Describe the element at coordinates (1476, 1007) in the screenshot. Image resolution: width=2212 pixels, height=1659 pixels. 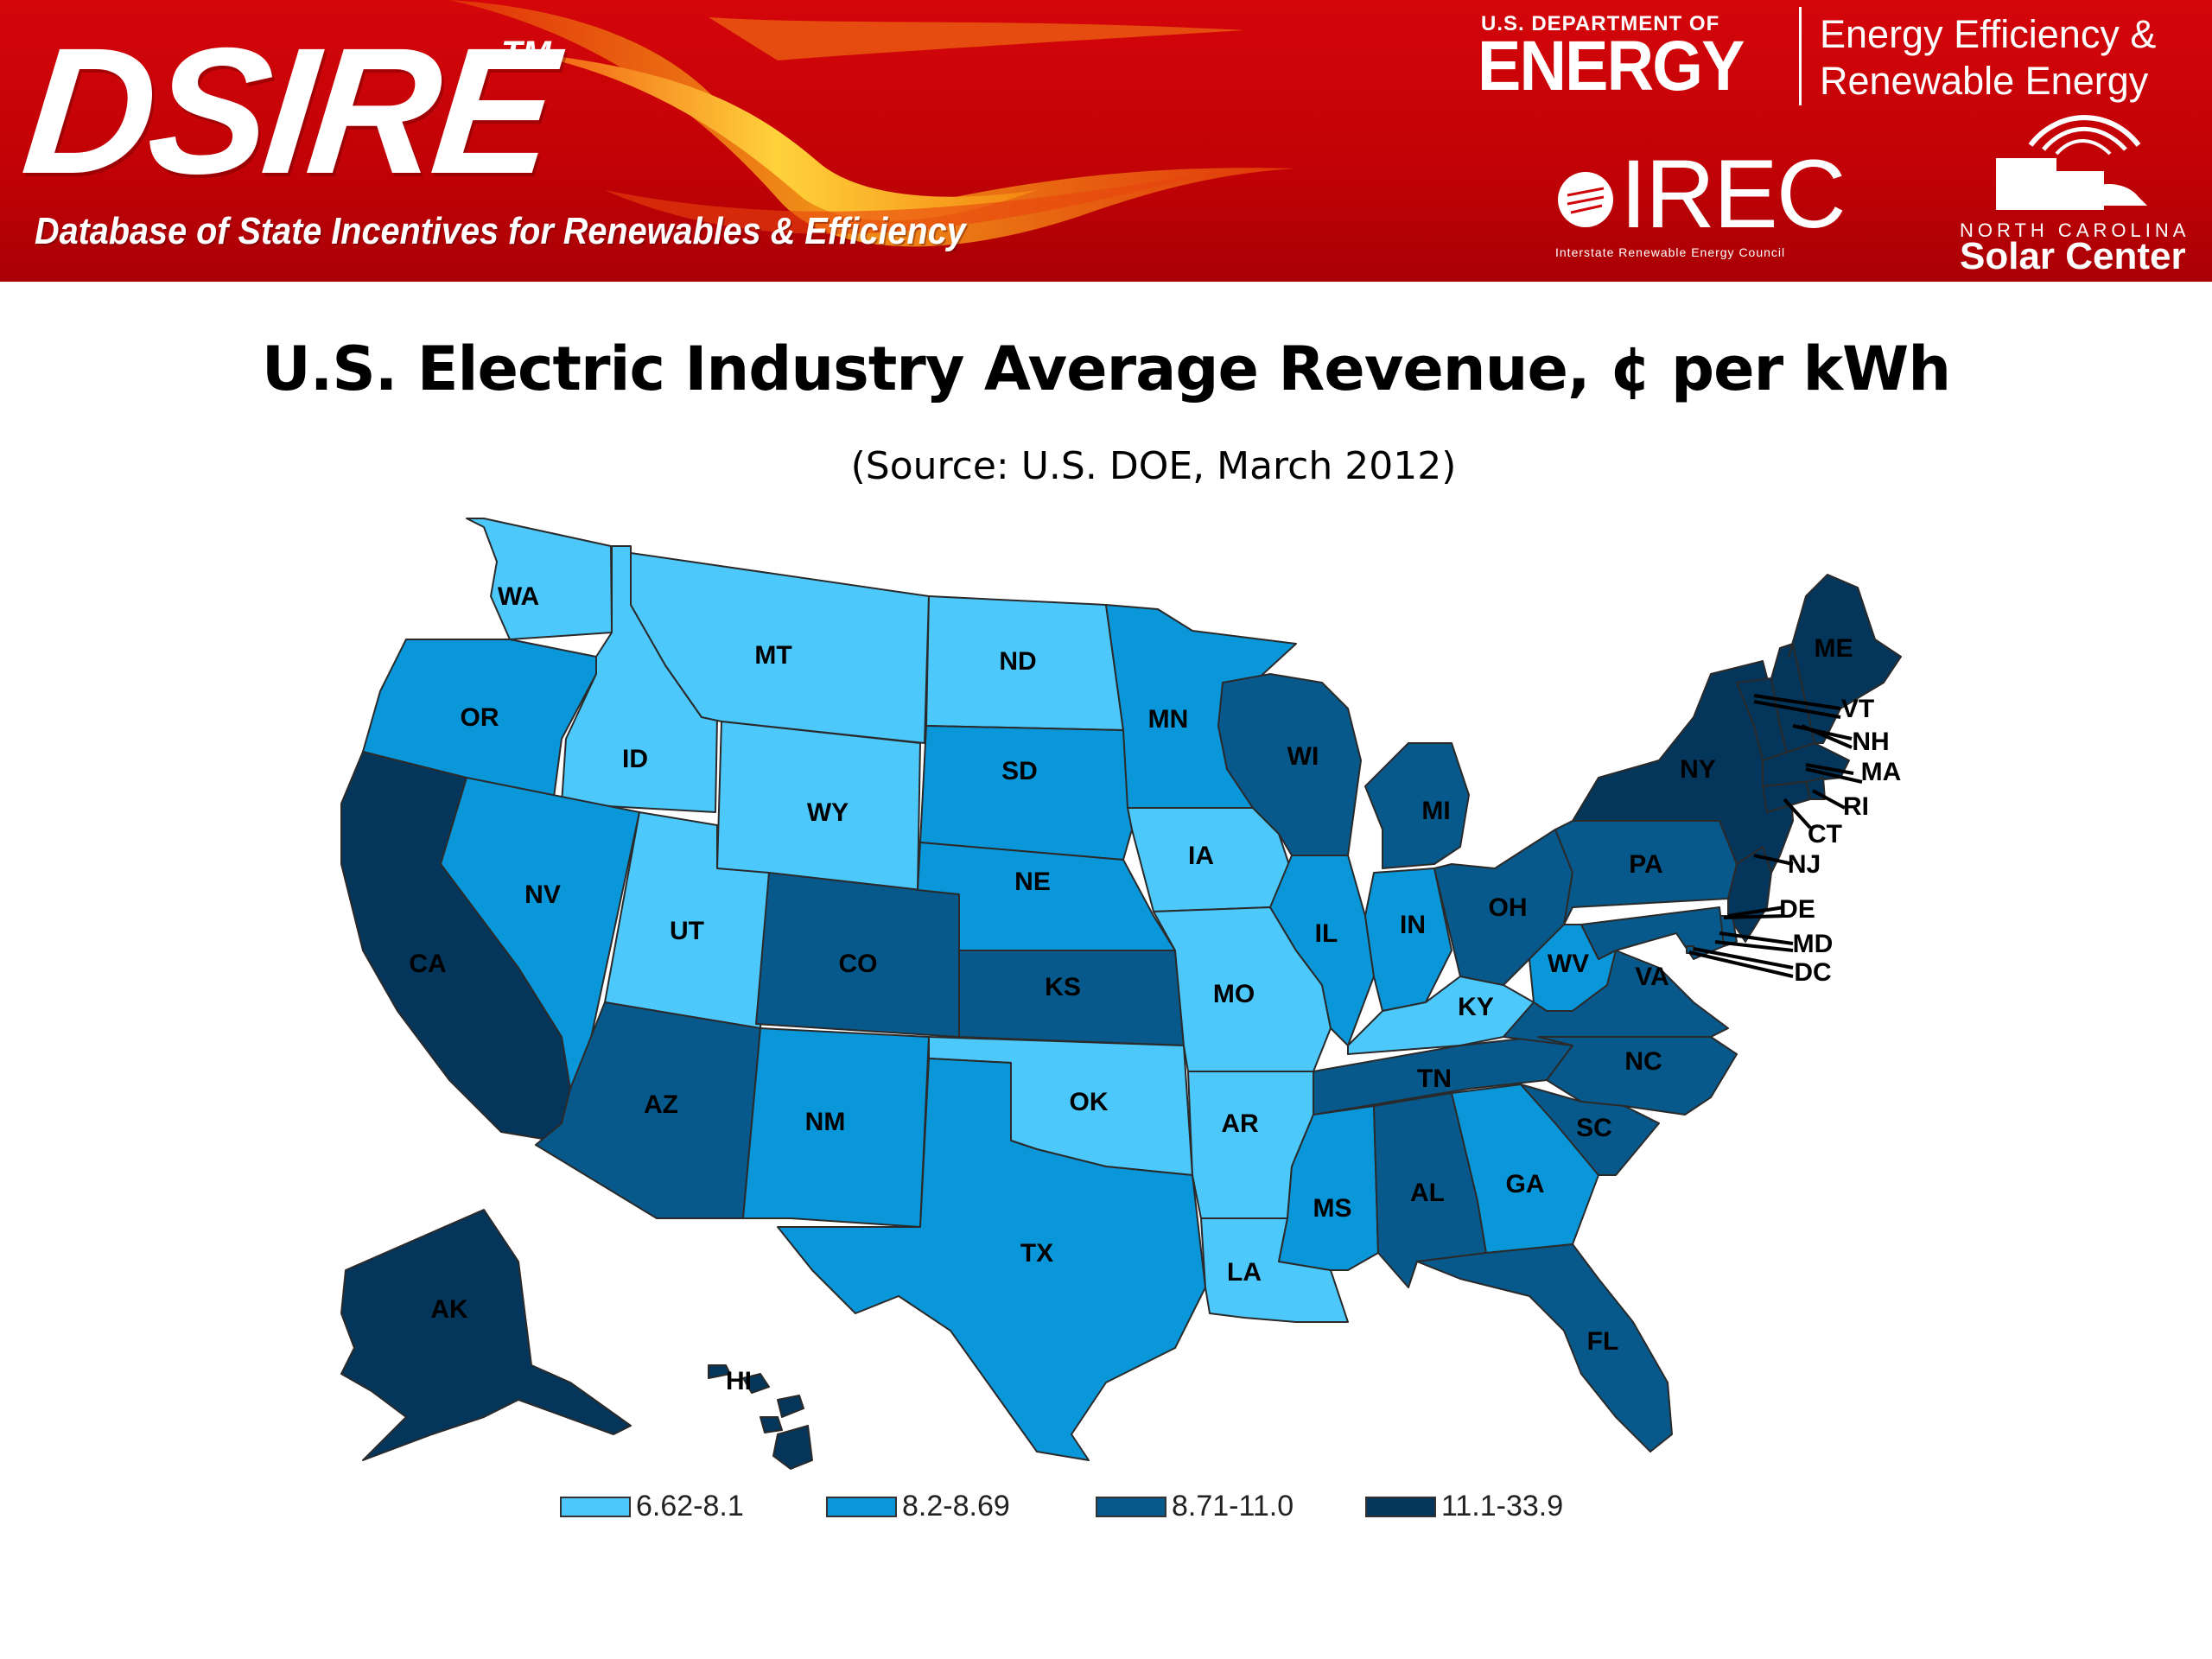
I see `state-label-ky: KY` at that location.